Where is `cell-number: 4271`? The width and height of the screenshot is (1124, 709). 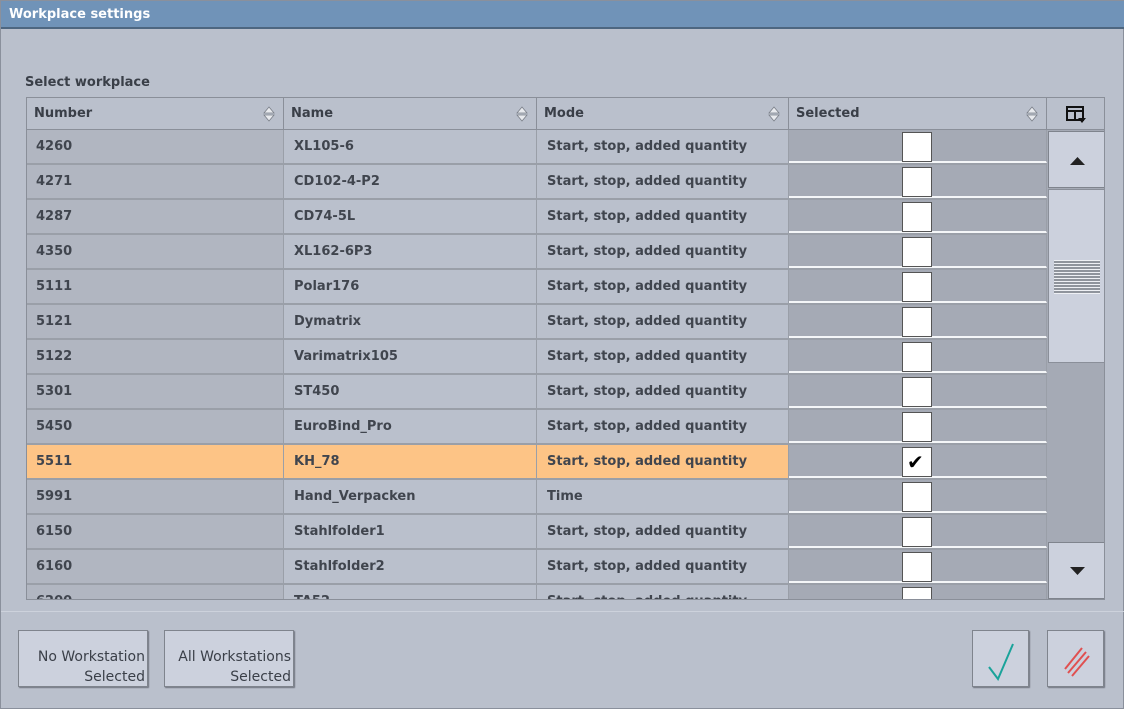
cell-number: 4271 is located at coordinates (155, 181).